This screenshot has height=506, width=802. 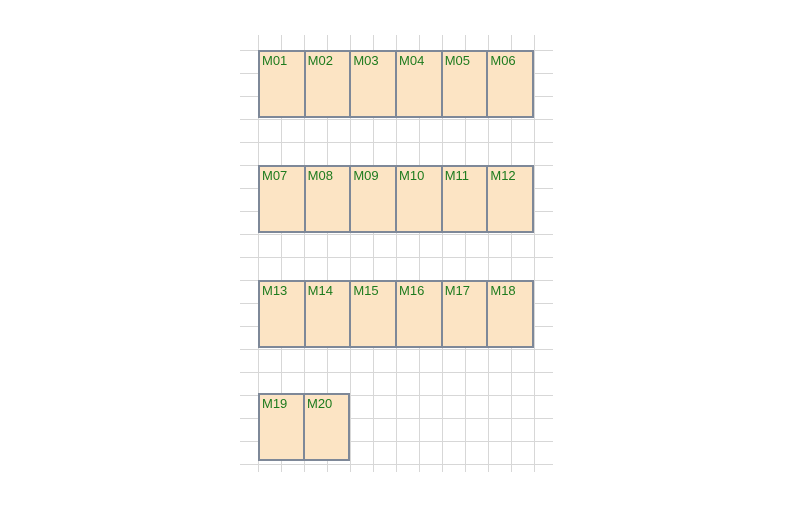 What do you see at coordinates (463, 314) in the screenshot?
I see `module-block-m17: M17` at bounding box center [463, 314].